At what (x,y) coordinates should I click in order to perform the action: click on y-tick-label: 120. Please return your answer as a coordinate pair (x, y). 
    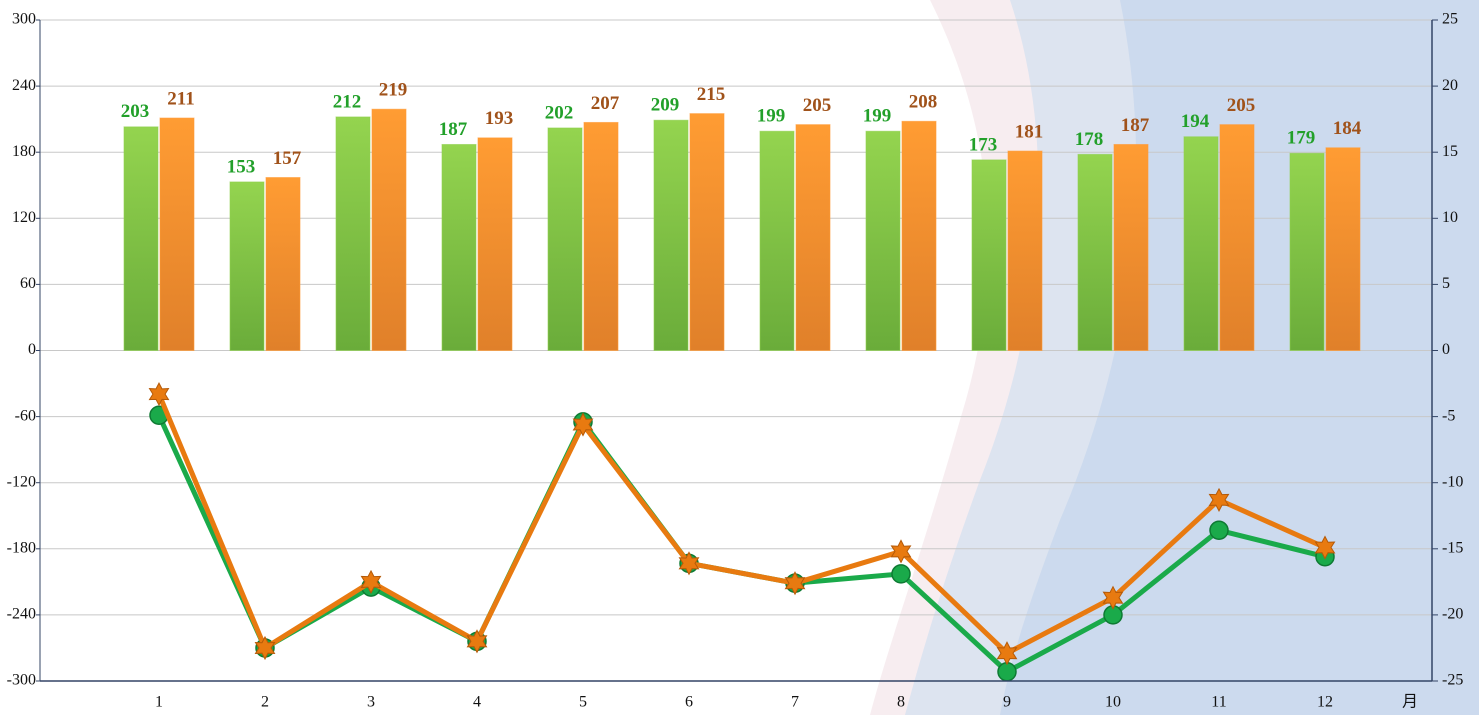
    Looking at the image, I should click on (24, 217).